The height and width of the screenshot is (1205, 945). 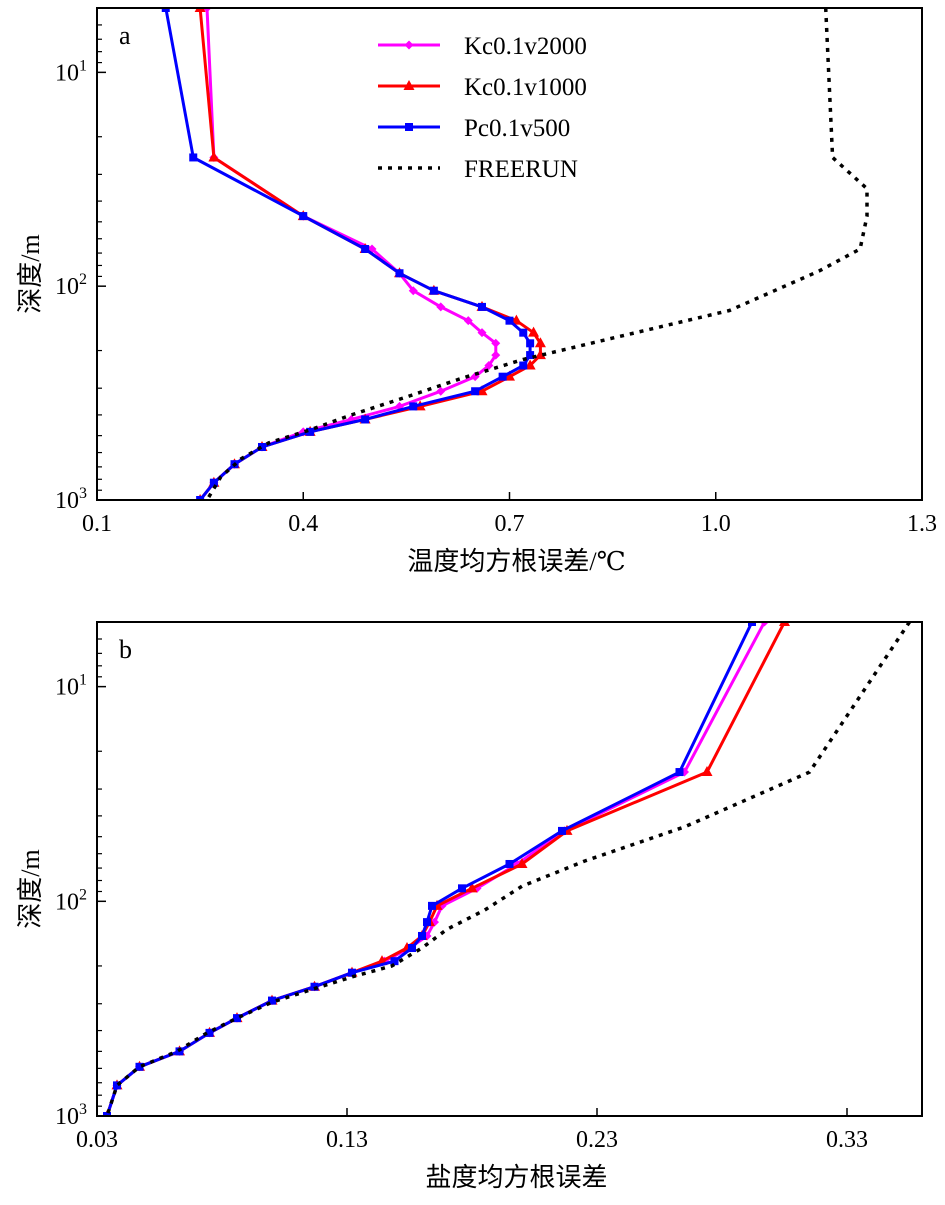 I want to click on legend-item: Pc0.1v500, so click(x=474, y=128).